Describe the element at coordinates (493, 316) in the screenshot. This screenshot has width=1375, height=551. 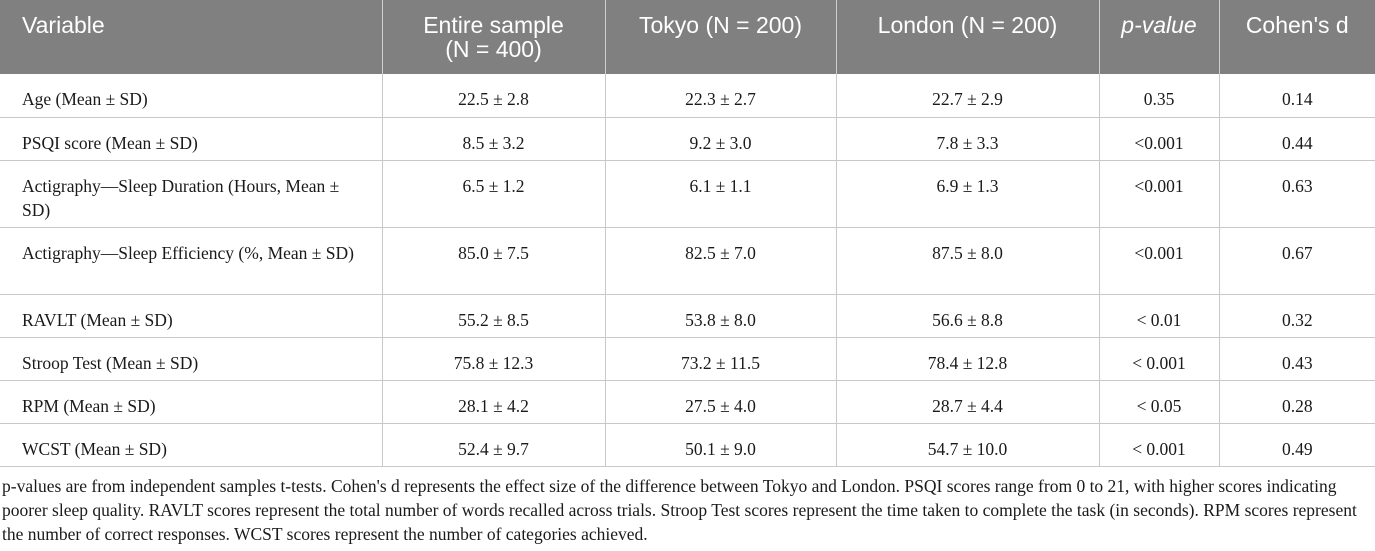
I see `cell-entire-sample: 55.2 ± 8.5` at that location.